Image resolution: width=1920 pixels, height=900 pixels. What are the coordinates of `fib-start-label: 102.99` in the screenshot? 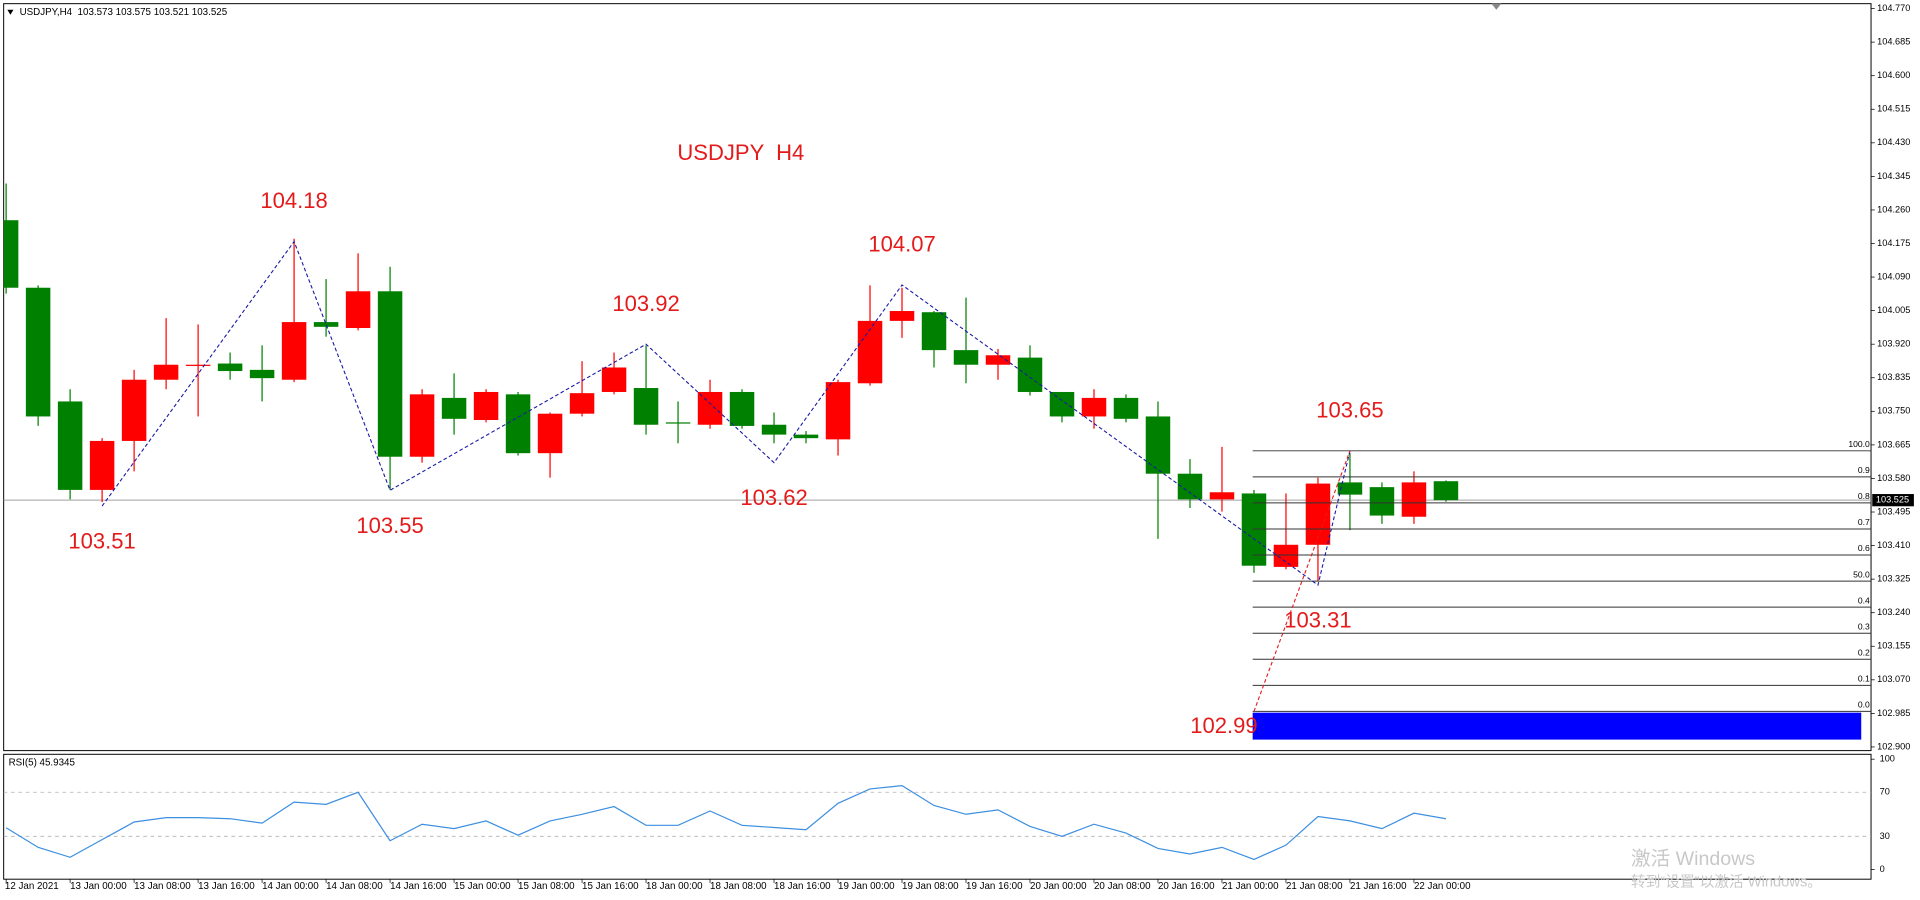 It's located at (1223, 725).